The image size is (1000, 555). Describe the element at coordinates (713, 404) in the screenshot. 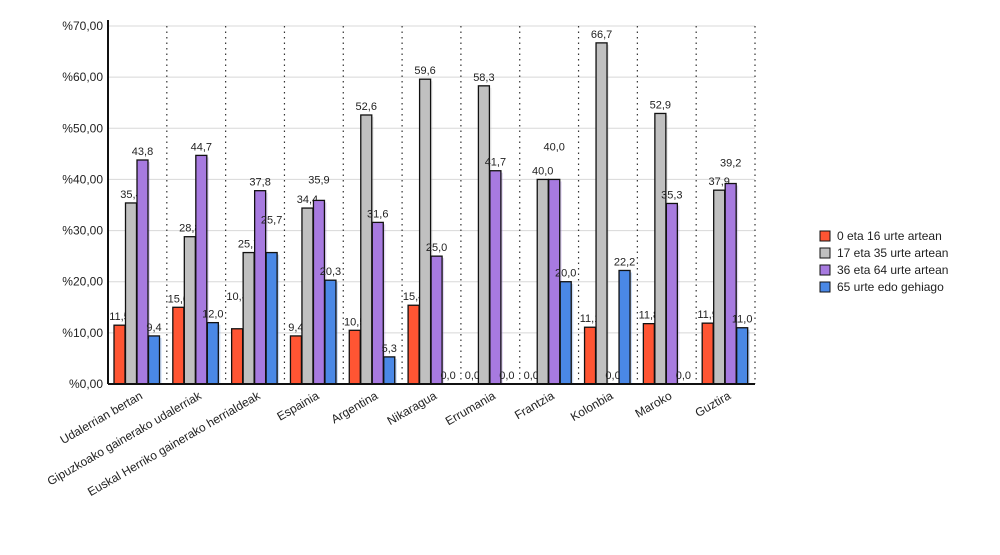

I see `x-tick-label: Guztira` at that location.